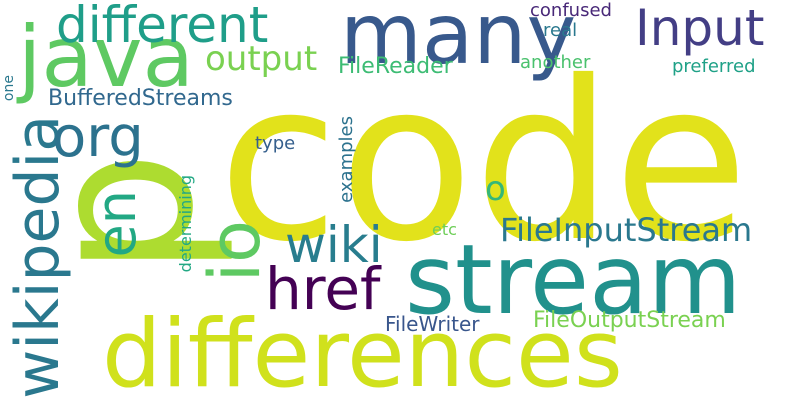 The width and height of the screenshot is (800, 400). Describe the element at coordinates (629, 320) in the screenshot. I see `word-fileoutputstream: FileOutputStream` at that location.